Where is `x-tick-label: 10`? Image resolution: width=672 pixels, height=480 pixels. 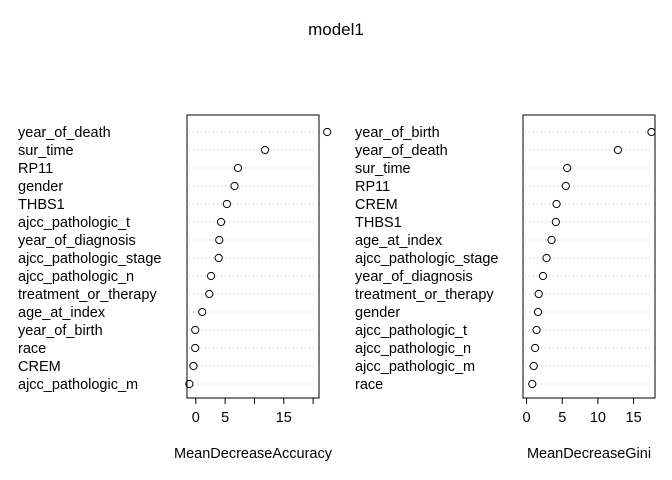 x-tick-label: 10 is located at coordinates (598, 418).